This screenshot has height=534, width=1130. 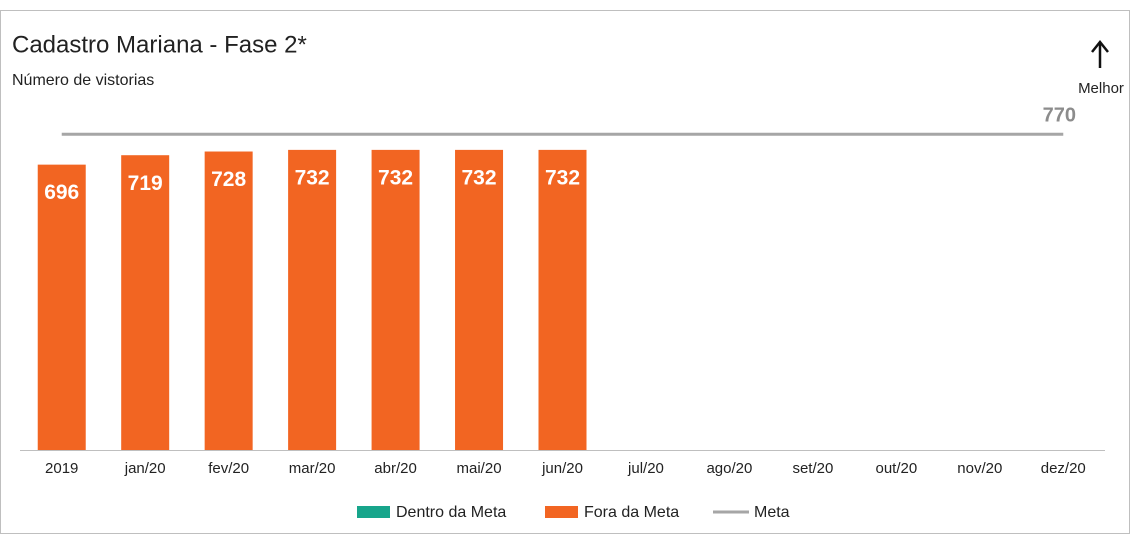 I want to click on x-tick-label: jun/20, so click(x=562, y=468).